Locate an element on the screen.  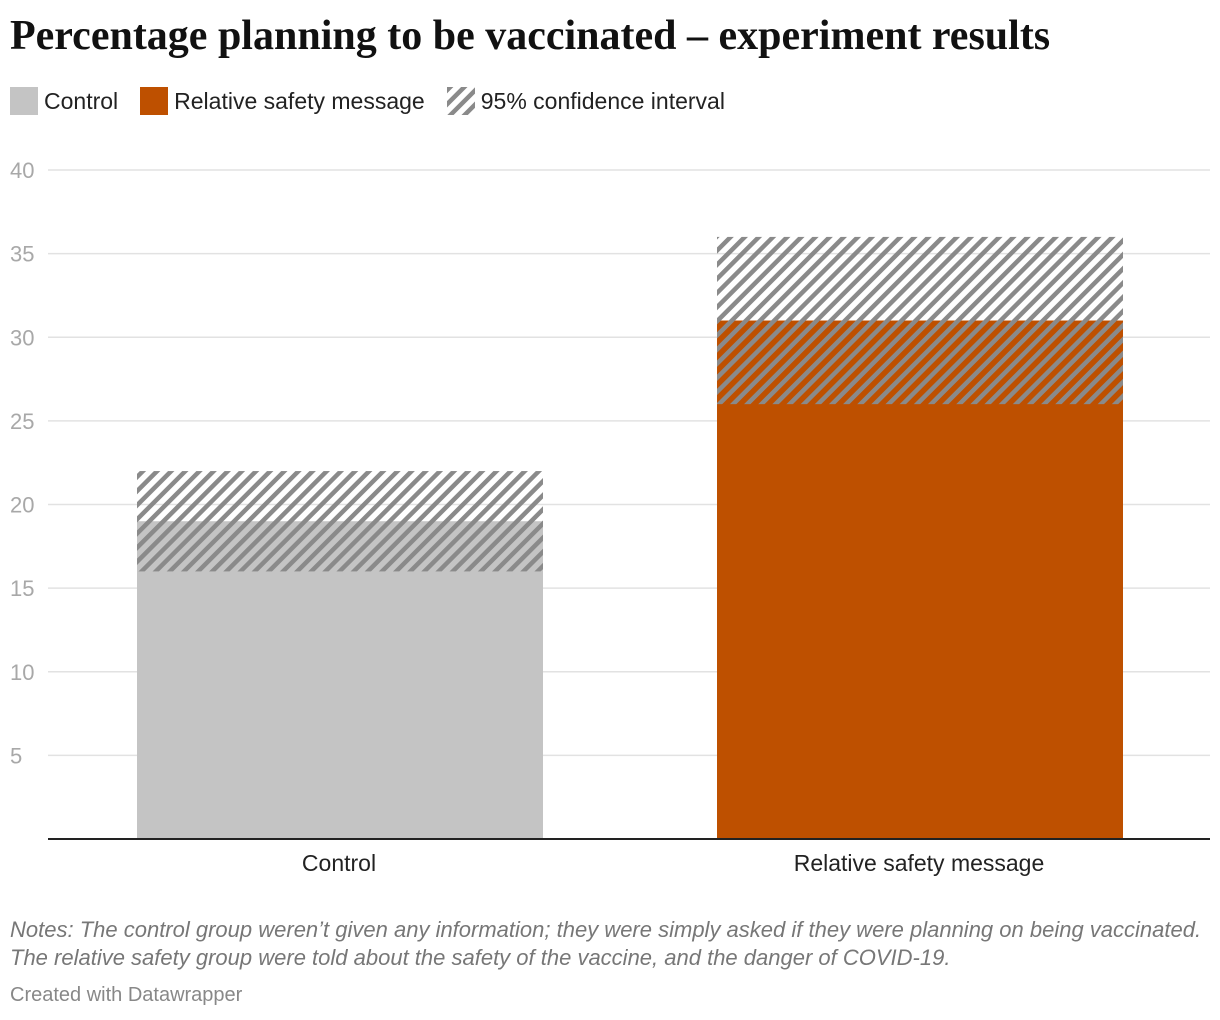
legend-swatch-ci is located at coordinates (460, 101).